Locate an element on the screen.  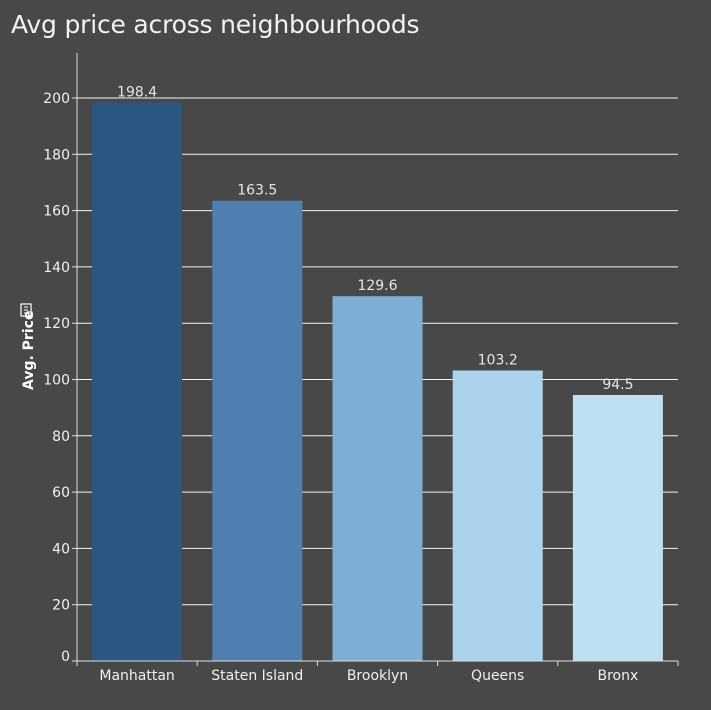
y-tick-label: 140 is located at coordinates (56, 268).